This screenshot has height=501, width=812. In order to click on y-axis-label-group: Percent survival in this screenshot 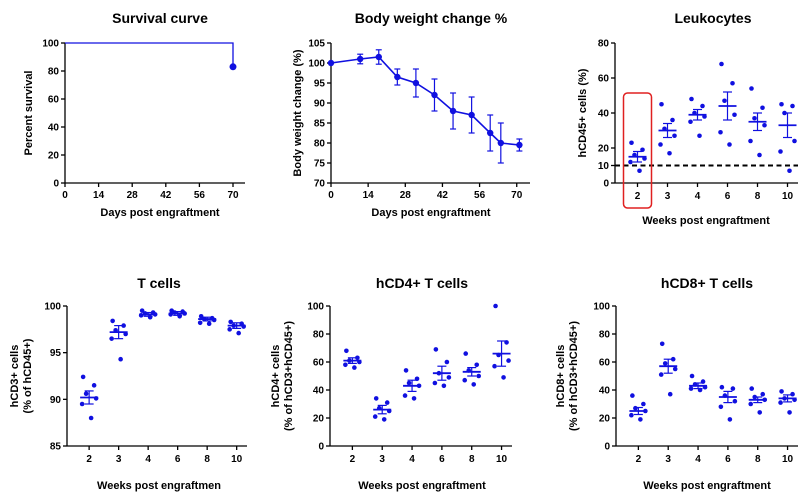, I will do `click(29, 113)`.